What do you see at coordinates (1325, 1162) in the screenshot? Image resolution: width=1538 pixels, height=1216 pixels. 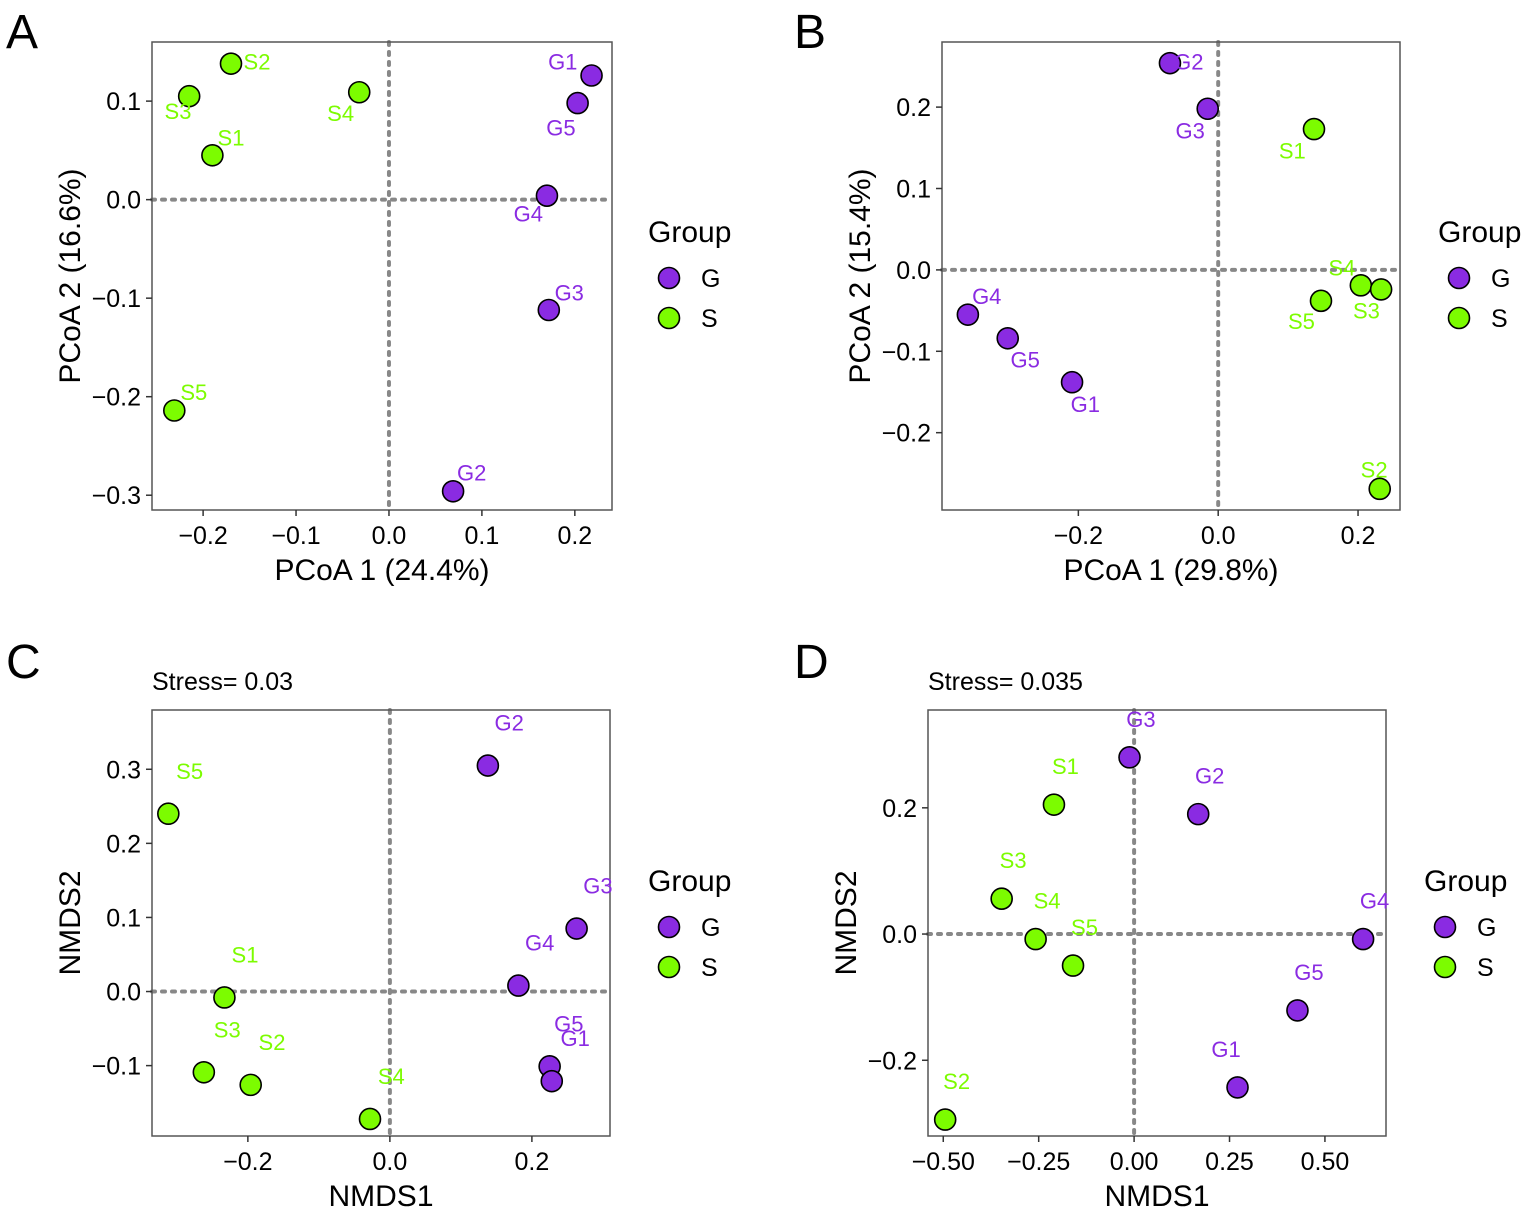 I see `x-tick-label: 0.50` at bounding box center [1325, 1162].